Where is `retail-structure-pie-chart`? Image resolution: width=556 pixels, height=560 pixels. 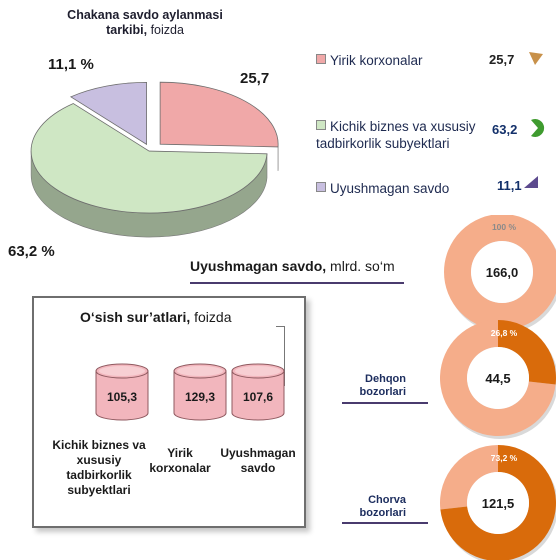
retail-structure-pie-chart is located at coordinates (154, 159).